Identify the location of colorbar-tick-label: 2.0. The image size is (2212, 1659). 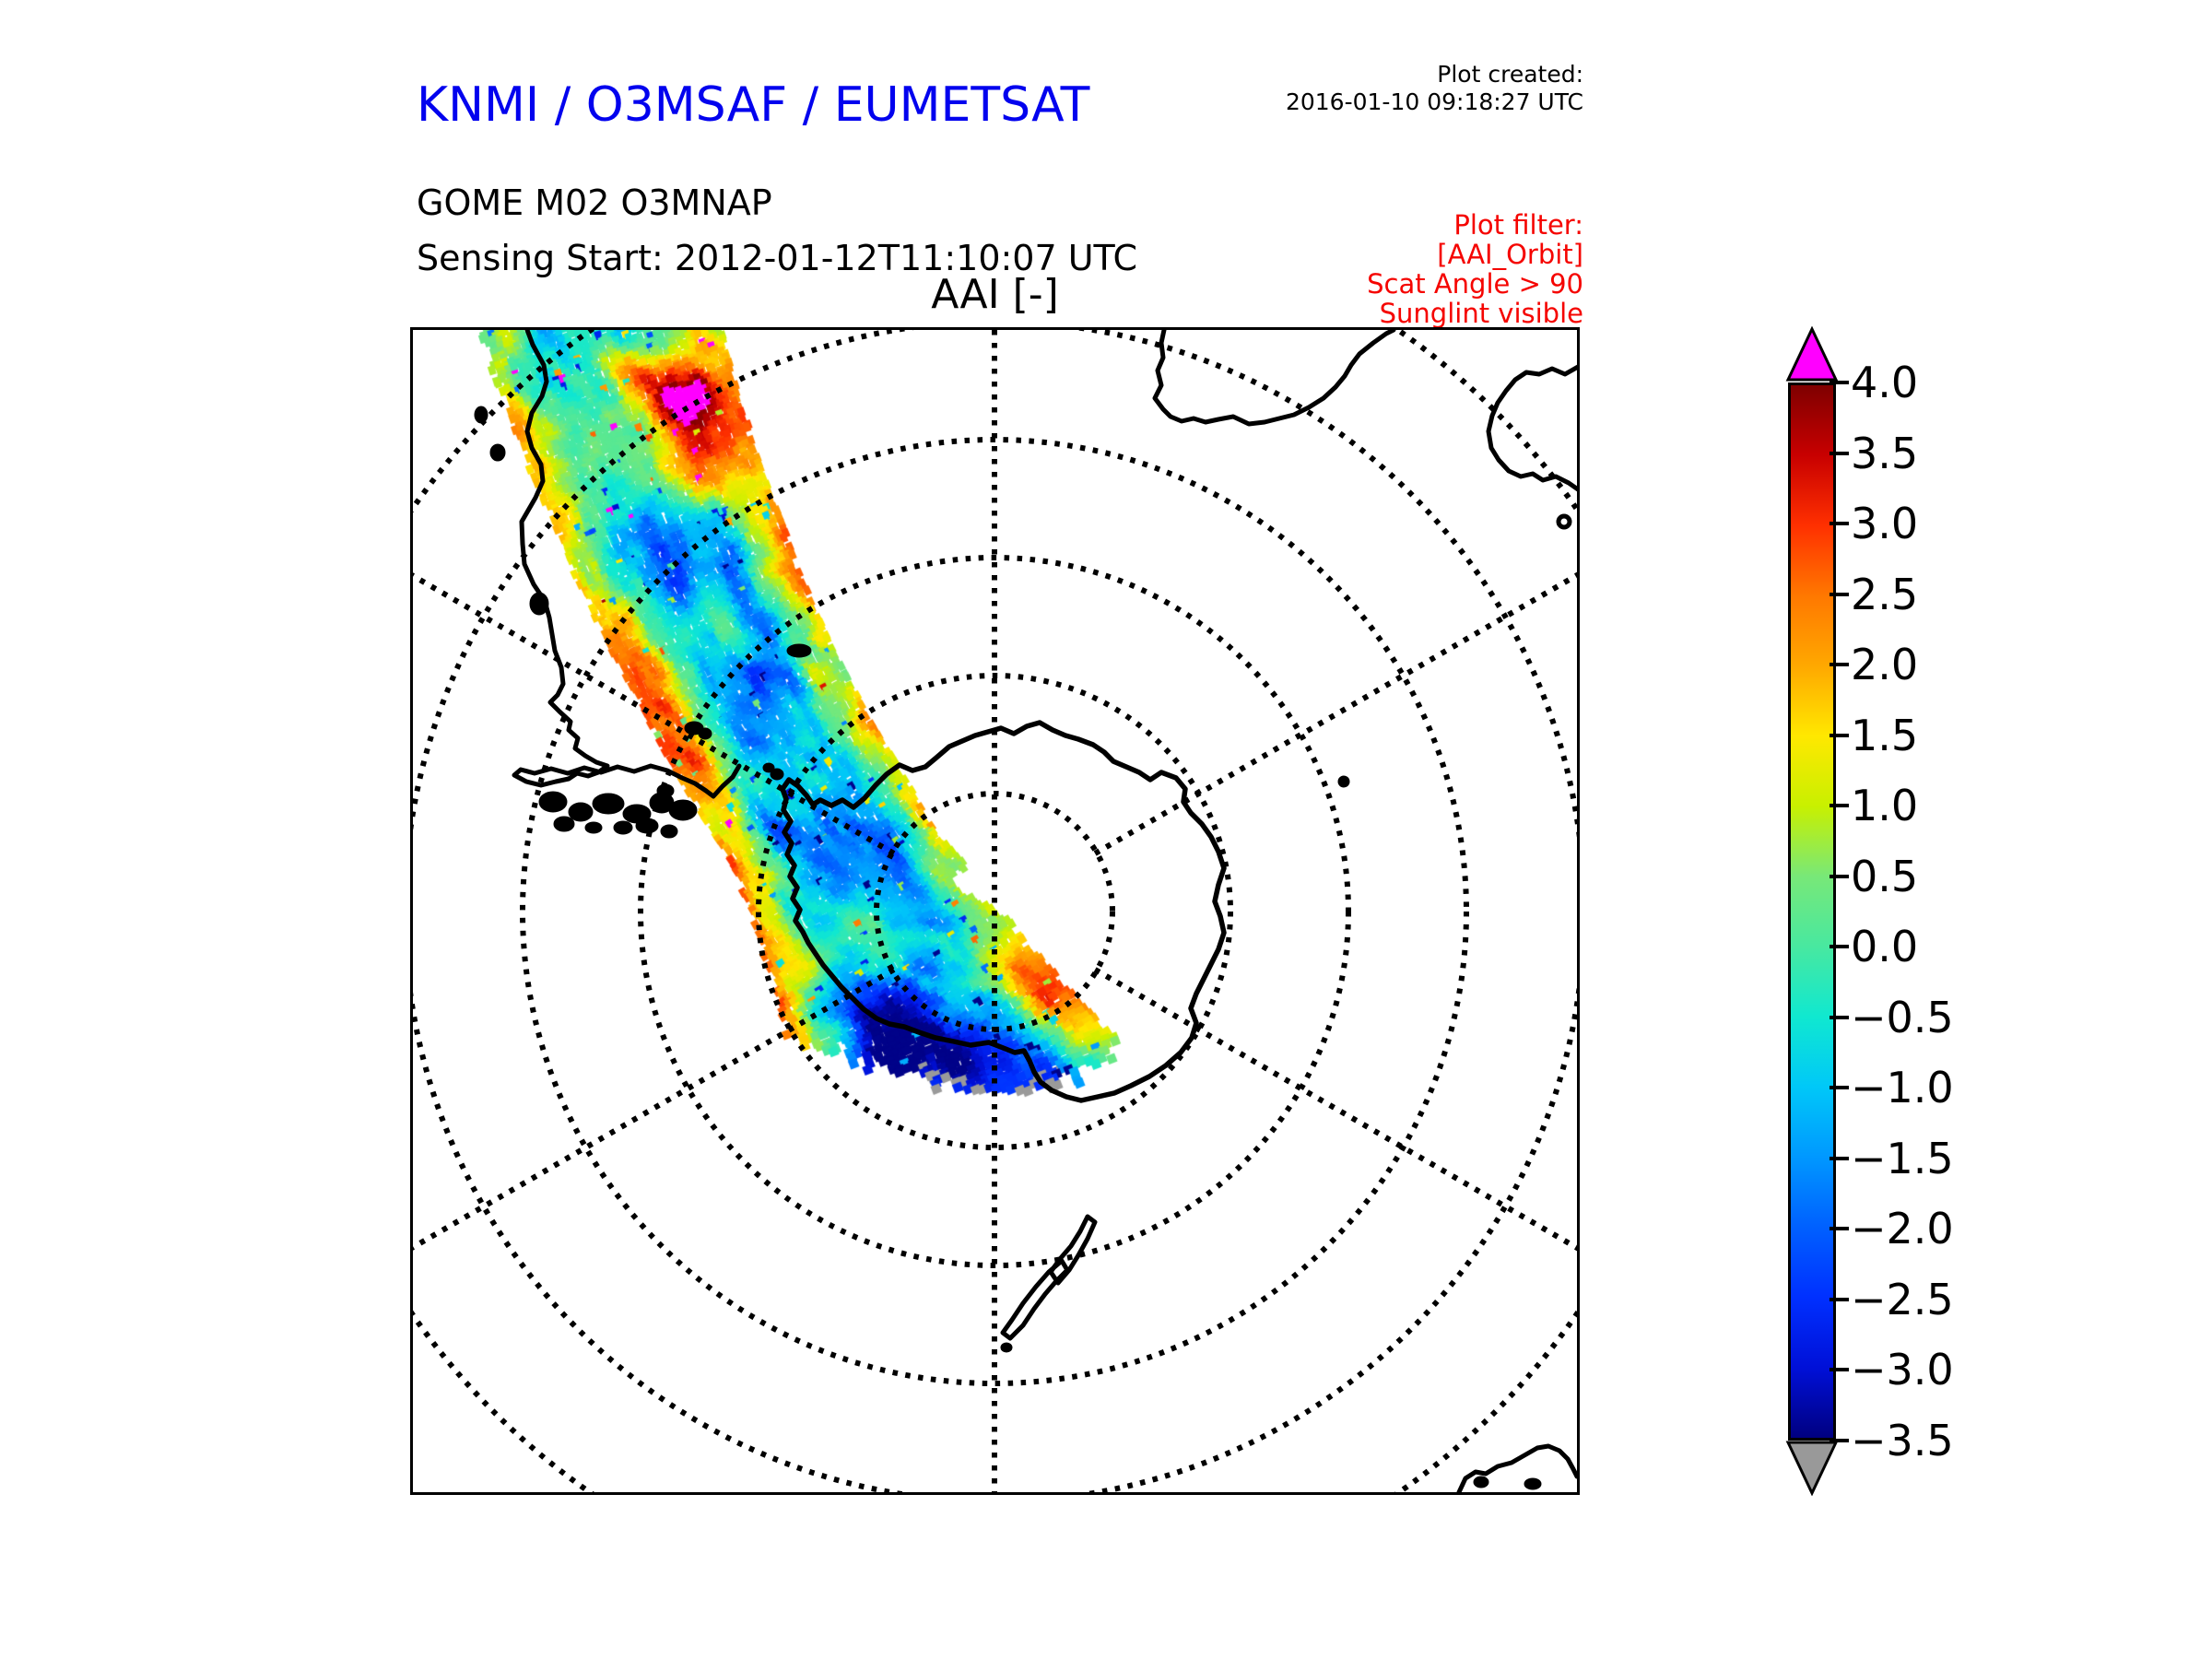
(1885, 665).